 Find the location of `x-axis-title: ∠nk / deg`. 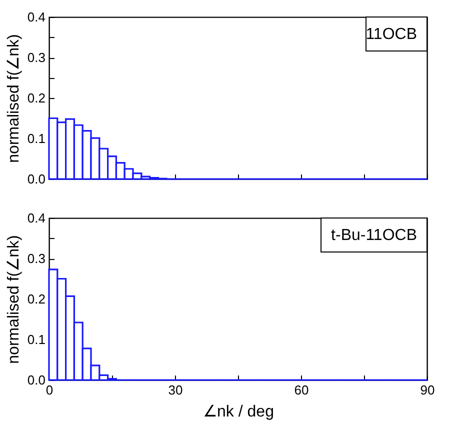

x-axis-title: ∠nk / deg is located at coordinates (238, 412).